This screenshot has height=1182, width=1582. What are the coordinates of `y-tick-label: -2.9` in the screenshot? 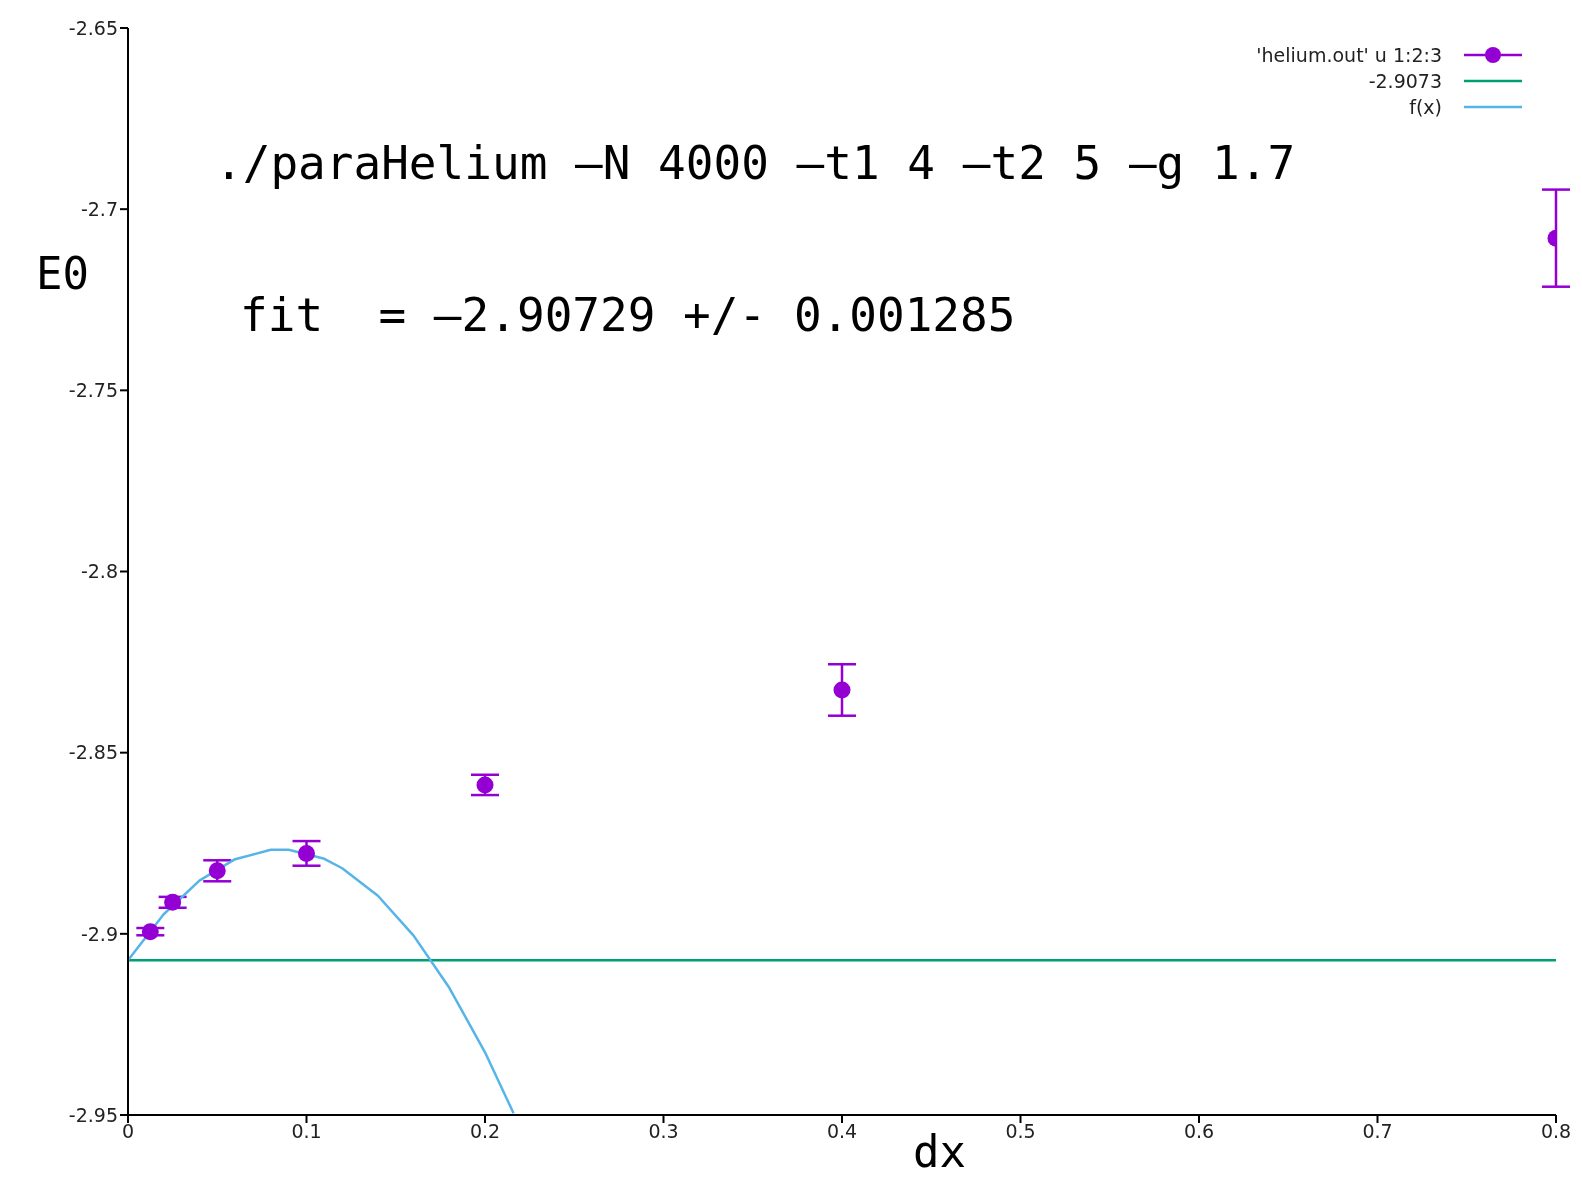 It's located at (99, 933).